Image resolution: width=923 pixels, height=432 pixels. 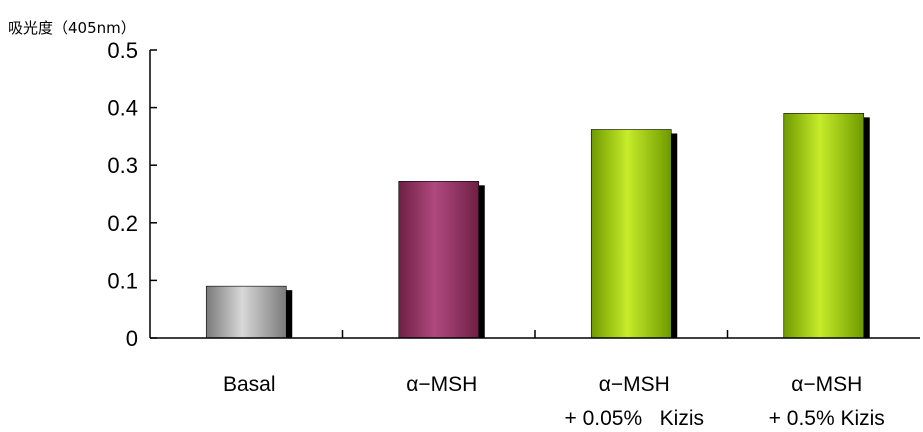 I want to click on category-label-line2: + 0.5% Kizis, so click(x=827, y=418).